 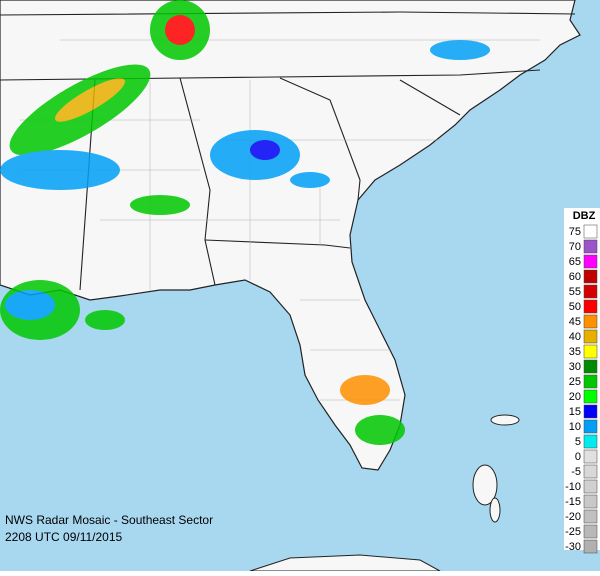 I want to click on legend-label: -10, so click(x=573, y=487).